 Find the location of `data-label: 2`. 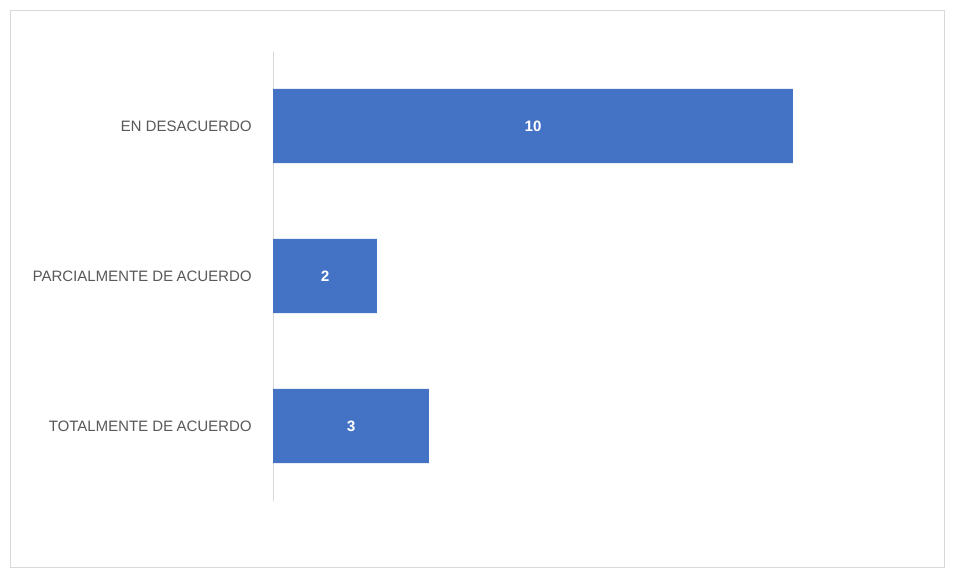

data-label: 2 is located at coordinates (325, 276).